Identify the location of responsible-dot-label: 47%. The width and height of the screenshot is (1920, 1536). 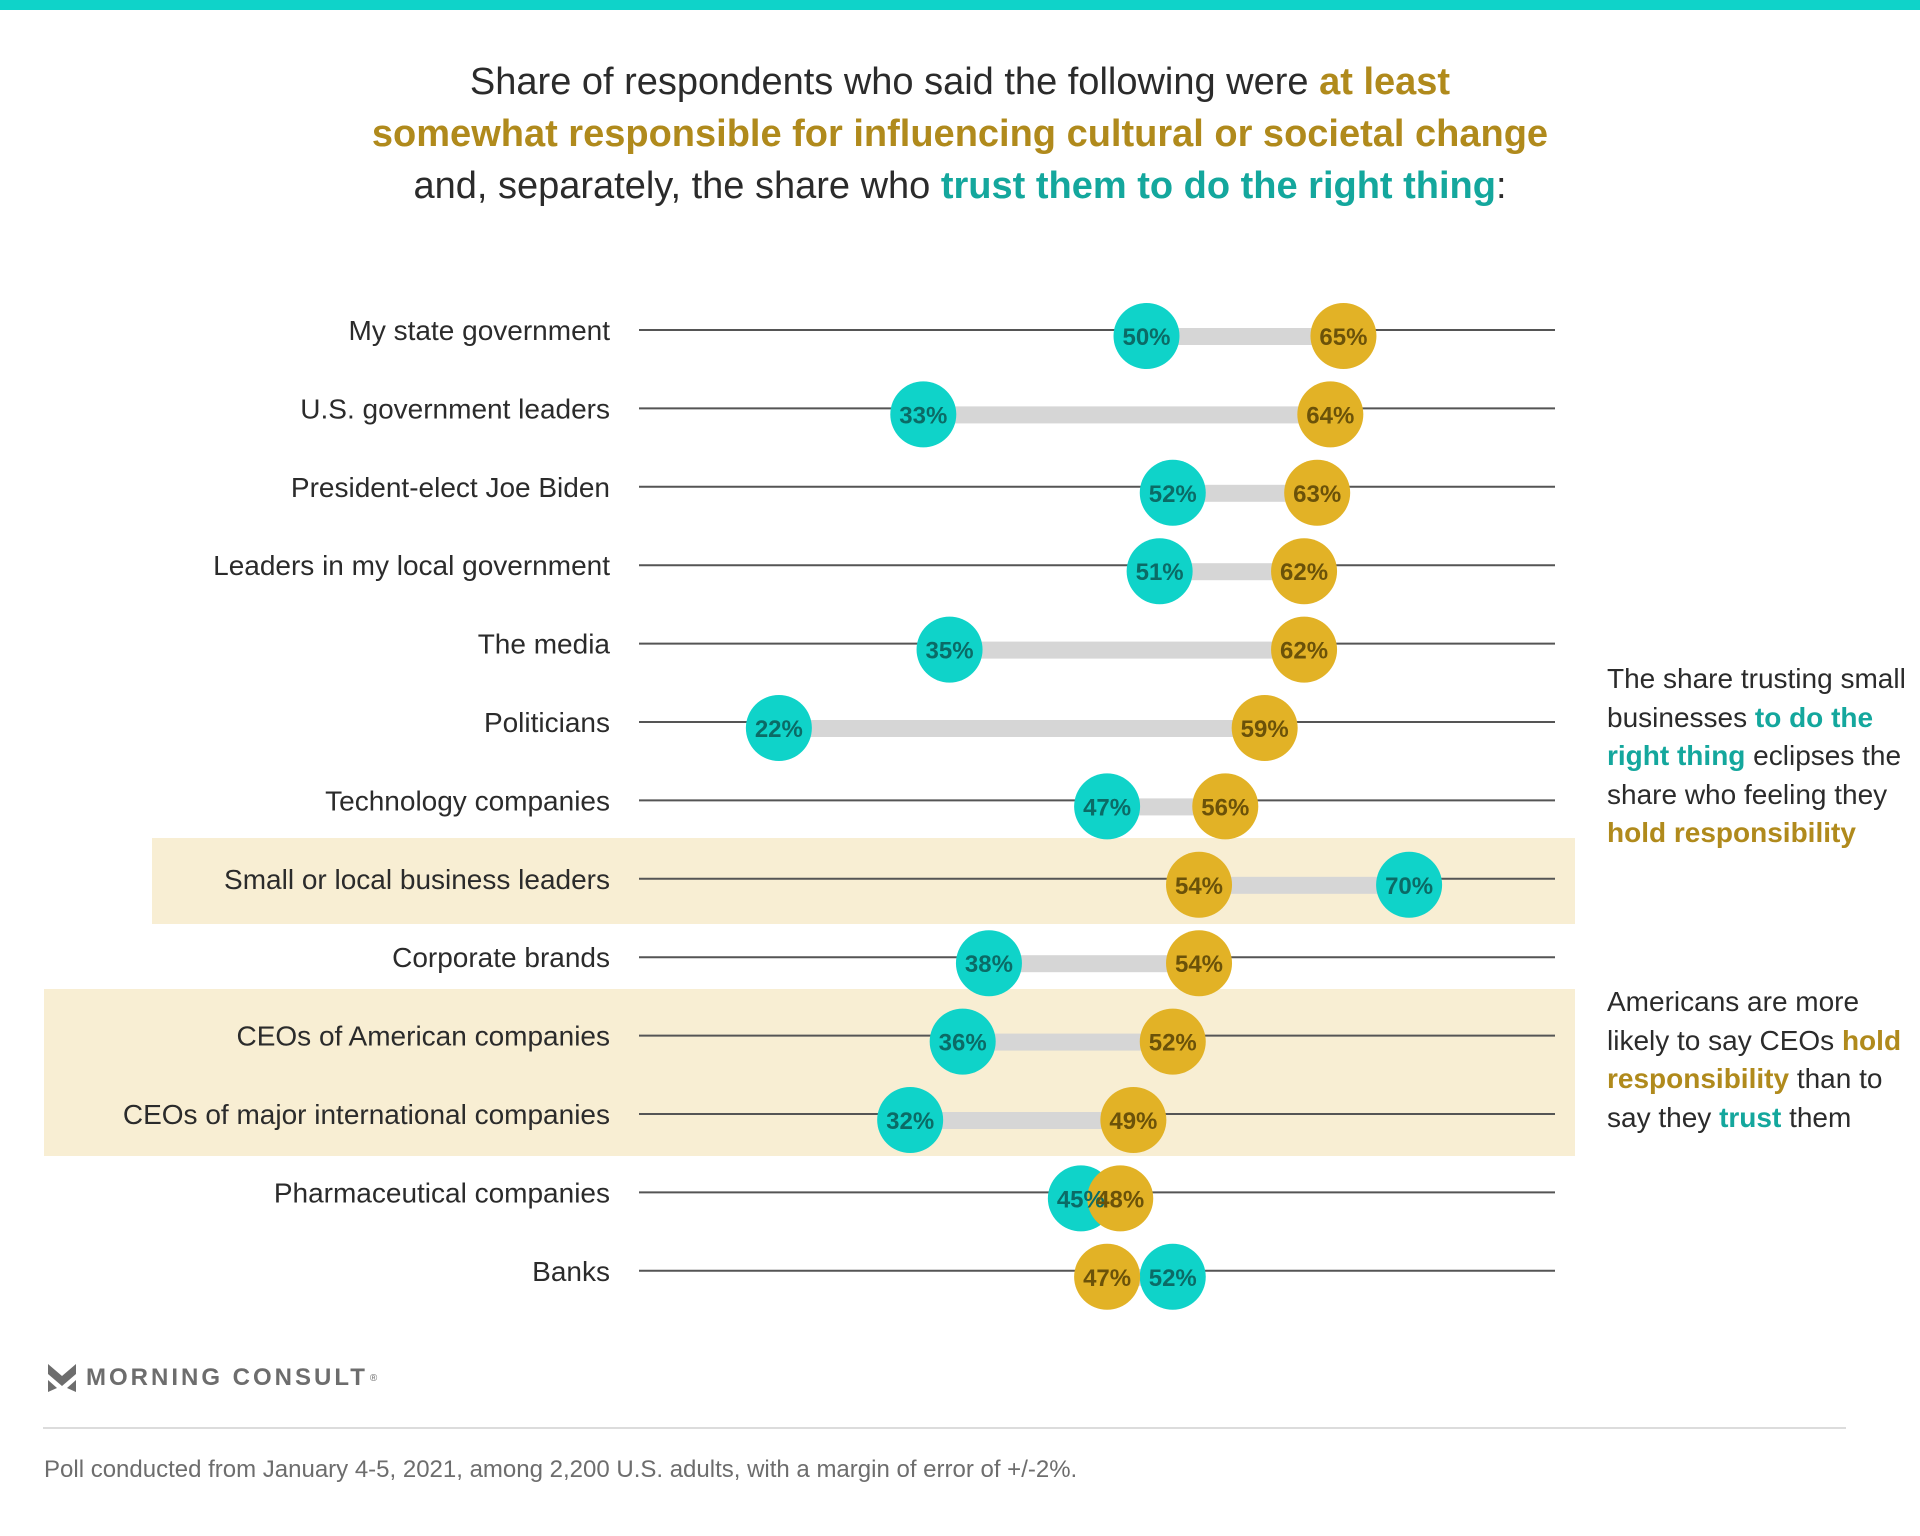
(1107, 1278).